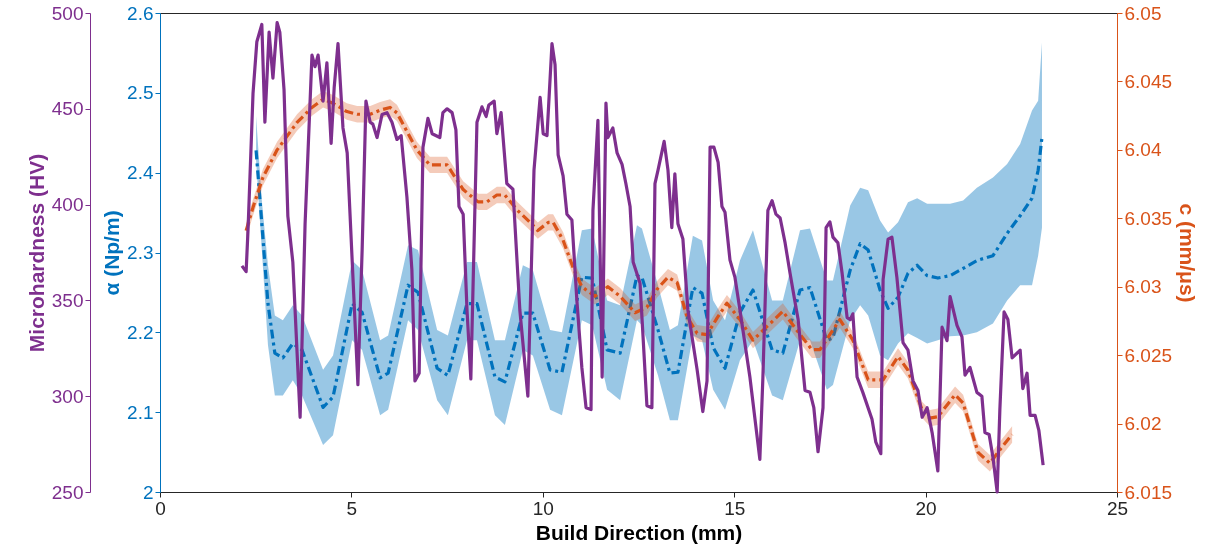 The height and width of the screenshot is (559, 1222). Describe the element at coordinates (1148, 81) in the screenshot. I see `y2-tick-label: 6.045` at that location.